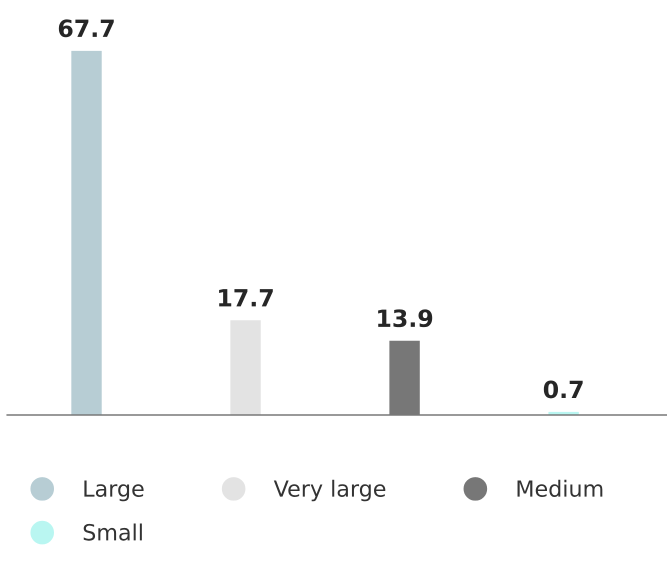 This screenshot has width=667, height=565. I want to click on legend-label: Very large, so click(330, 491).